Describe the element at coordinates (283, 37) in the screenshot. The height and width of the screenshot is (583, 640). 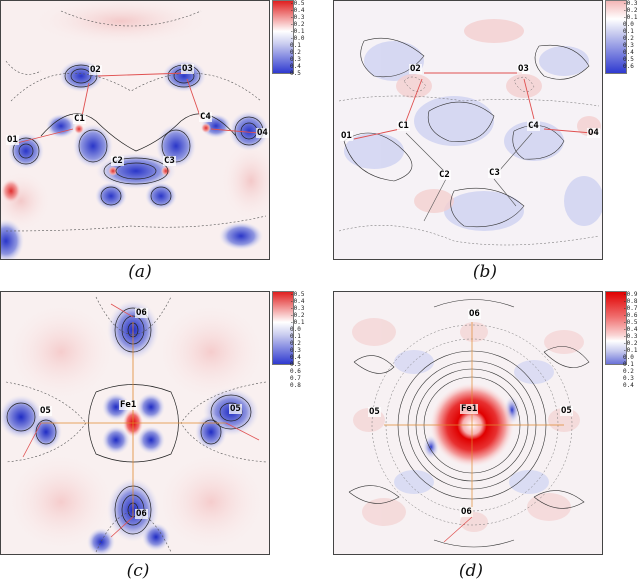
I see `color-scale-a` at that location.